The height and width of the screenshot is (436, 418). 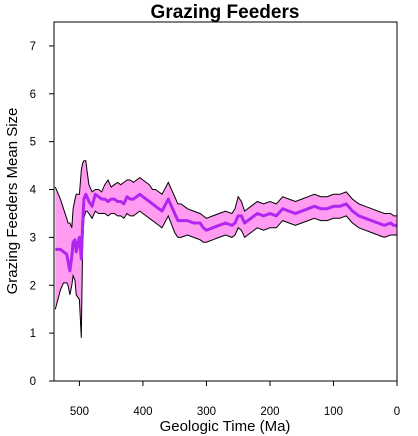 I want to click on x-tick-label: 300, so click(x=206, y=412).